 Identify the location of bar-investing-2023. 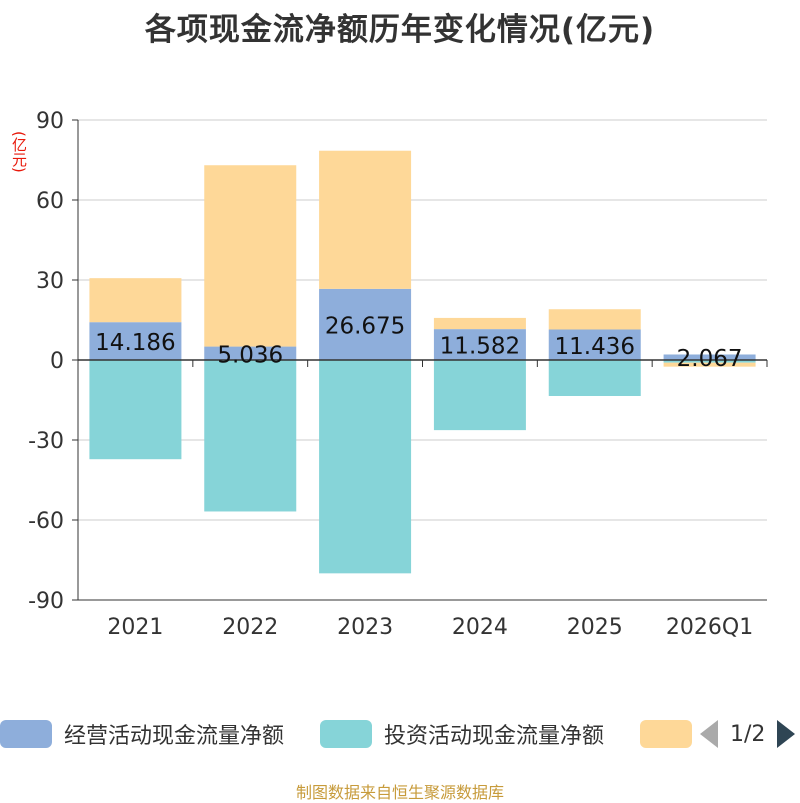
(365, 467).